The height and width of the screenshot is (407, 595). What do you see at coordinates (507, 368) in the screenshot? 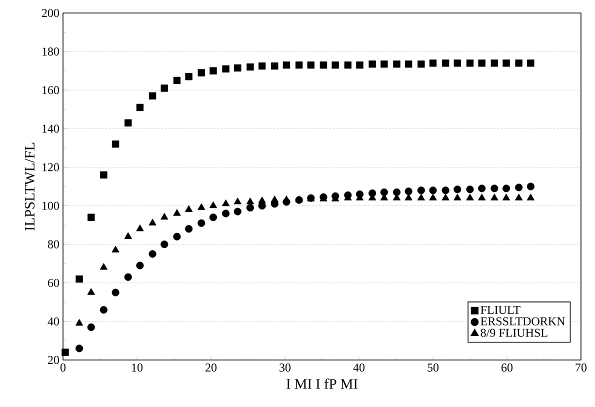
I see `x-tick-label: 60` at bounding box center [507, 368].